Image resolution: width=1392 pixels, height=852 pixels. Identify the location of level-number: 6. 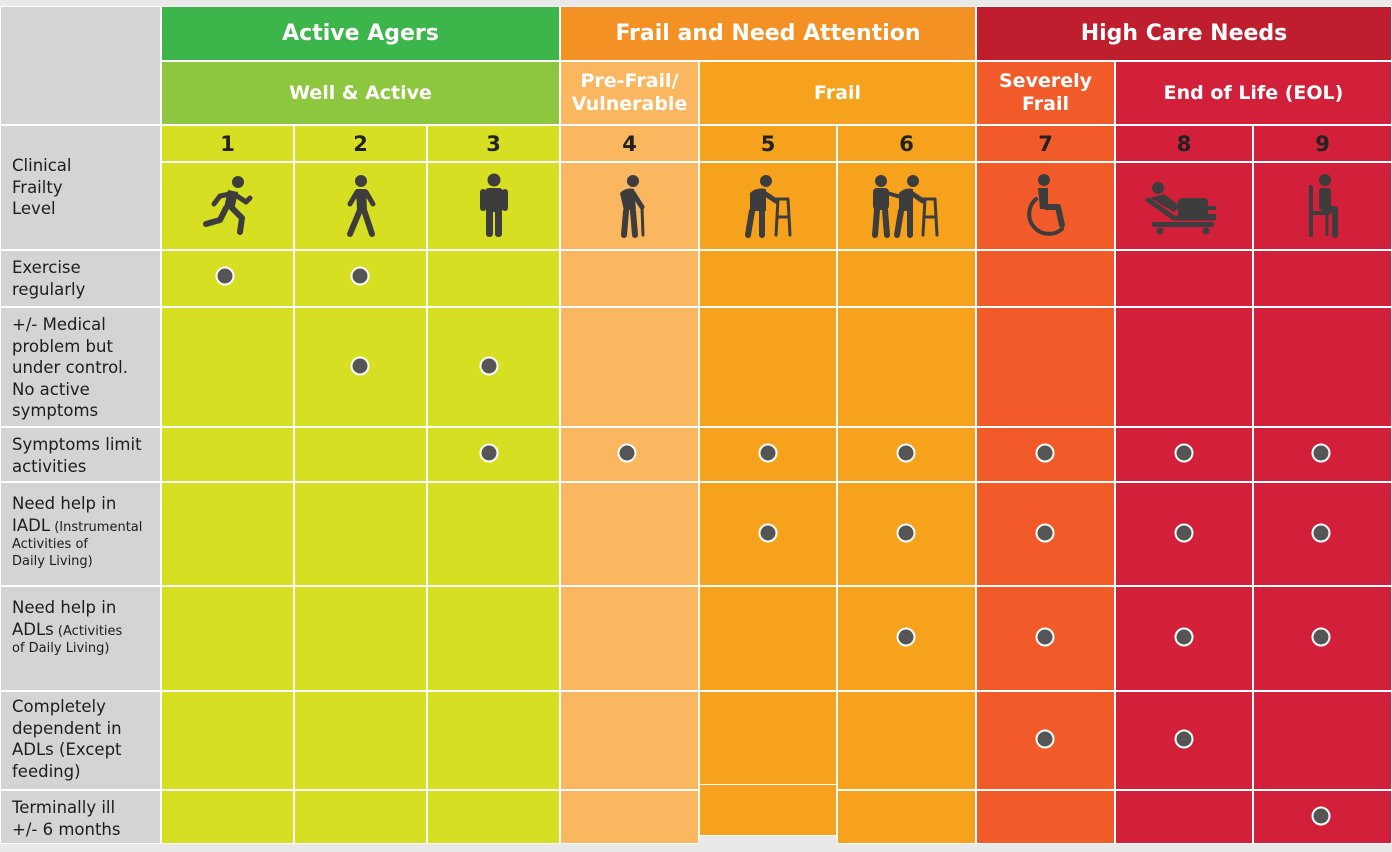
(906, 143).